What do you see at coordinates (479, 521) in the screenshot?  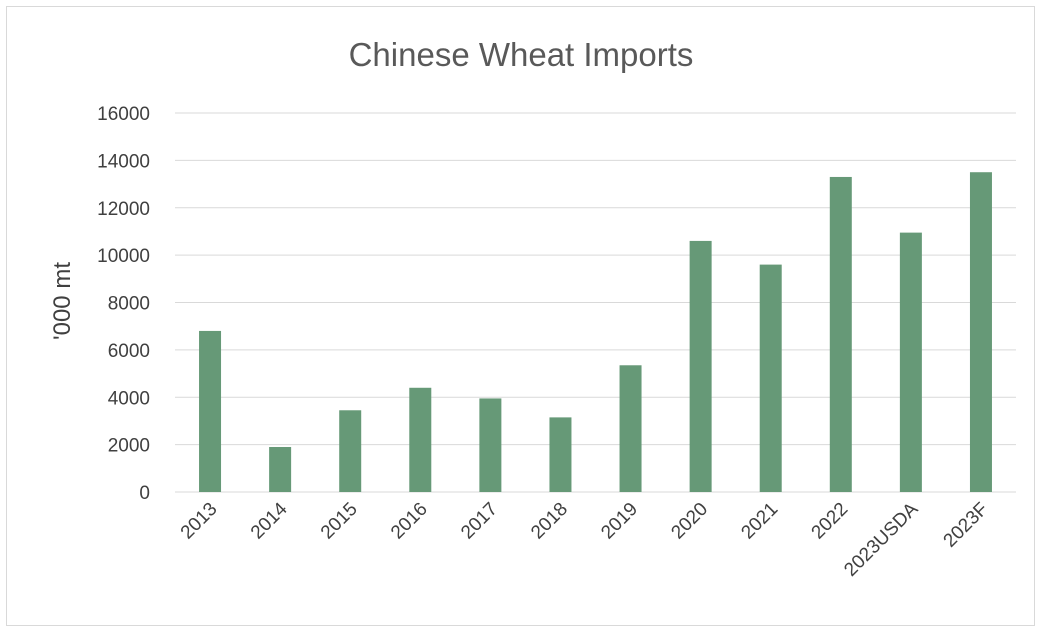 I see `x-tick-label: 2017` at bounding box center [479, 521].